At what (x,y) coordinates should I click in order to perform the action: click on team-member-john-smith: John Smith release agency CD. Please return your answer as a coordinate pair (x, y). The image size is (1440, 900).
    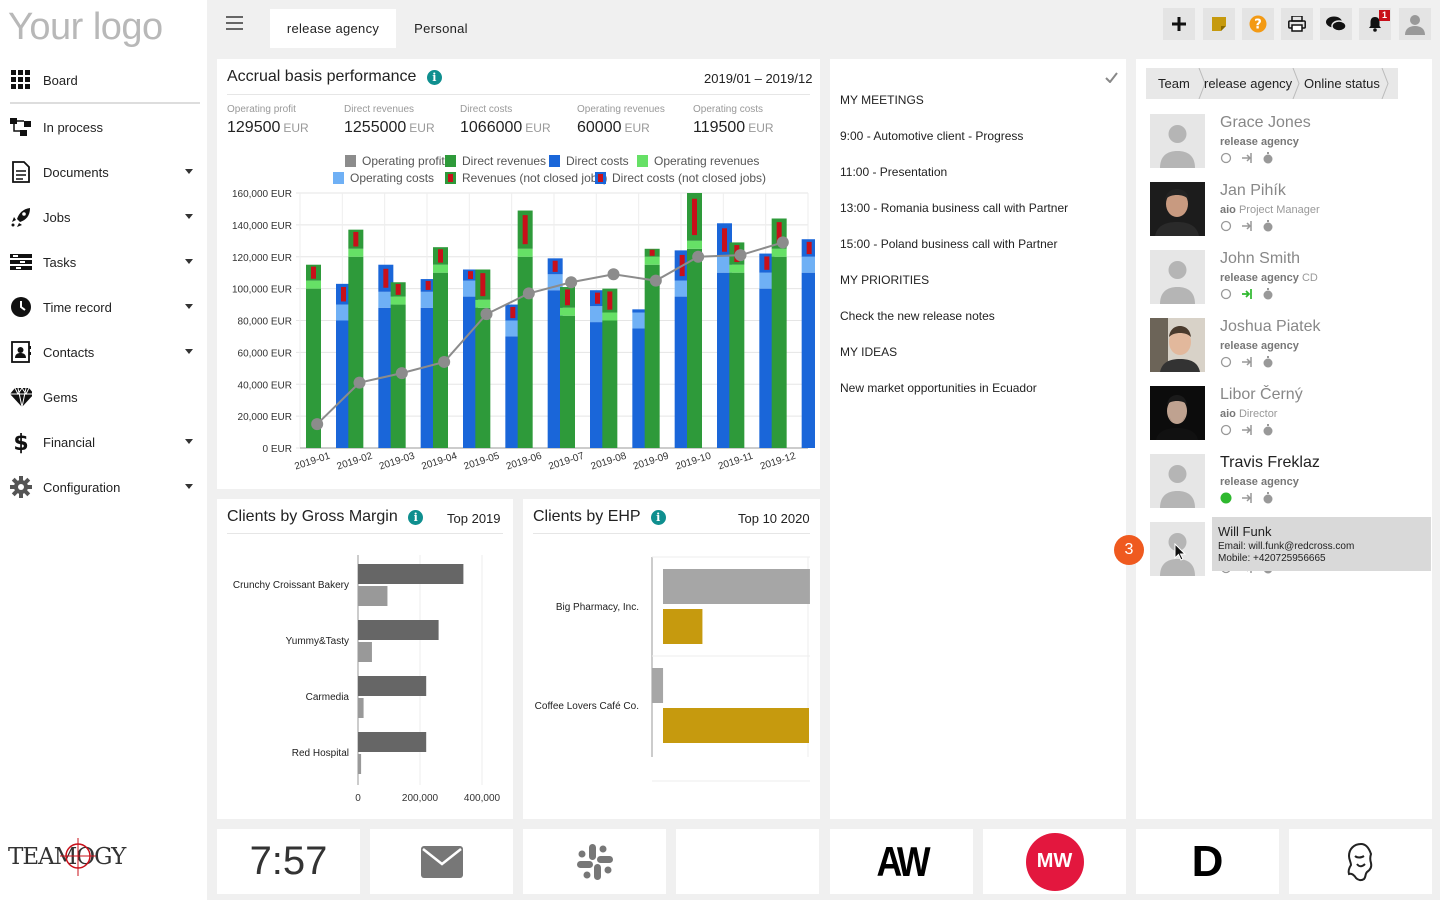
    Looking at the image, I should click on (1290, 279).